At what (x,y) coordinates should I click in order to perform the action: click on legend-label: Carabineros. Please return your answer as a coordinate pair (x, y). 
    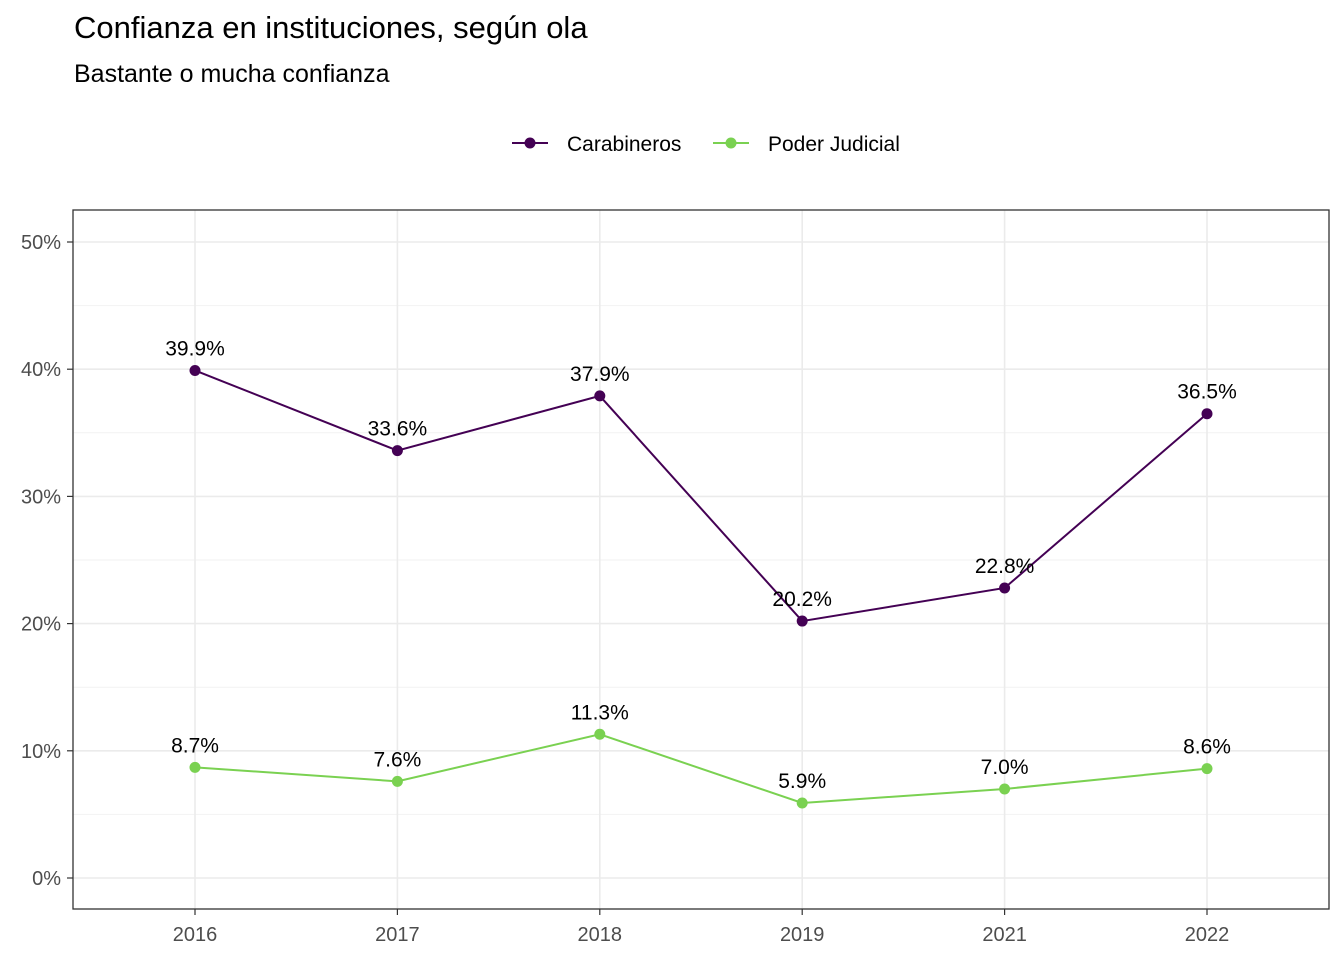
    Looking at the image, I should click on (624, 144).